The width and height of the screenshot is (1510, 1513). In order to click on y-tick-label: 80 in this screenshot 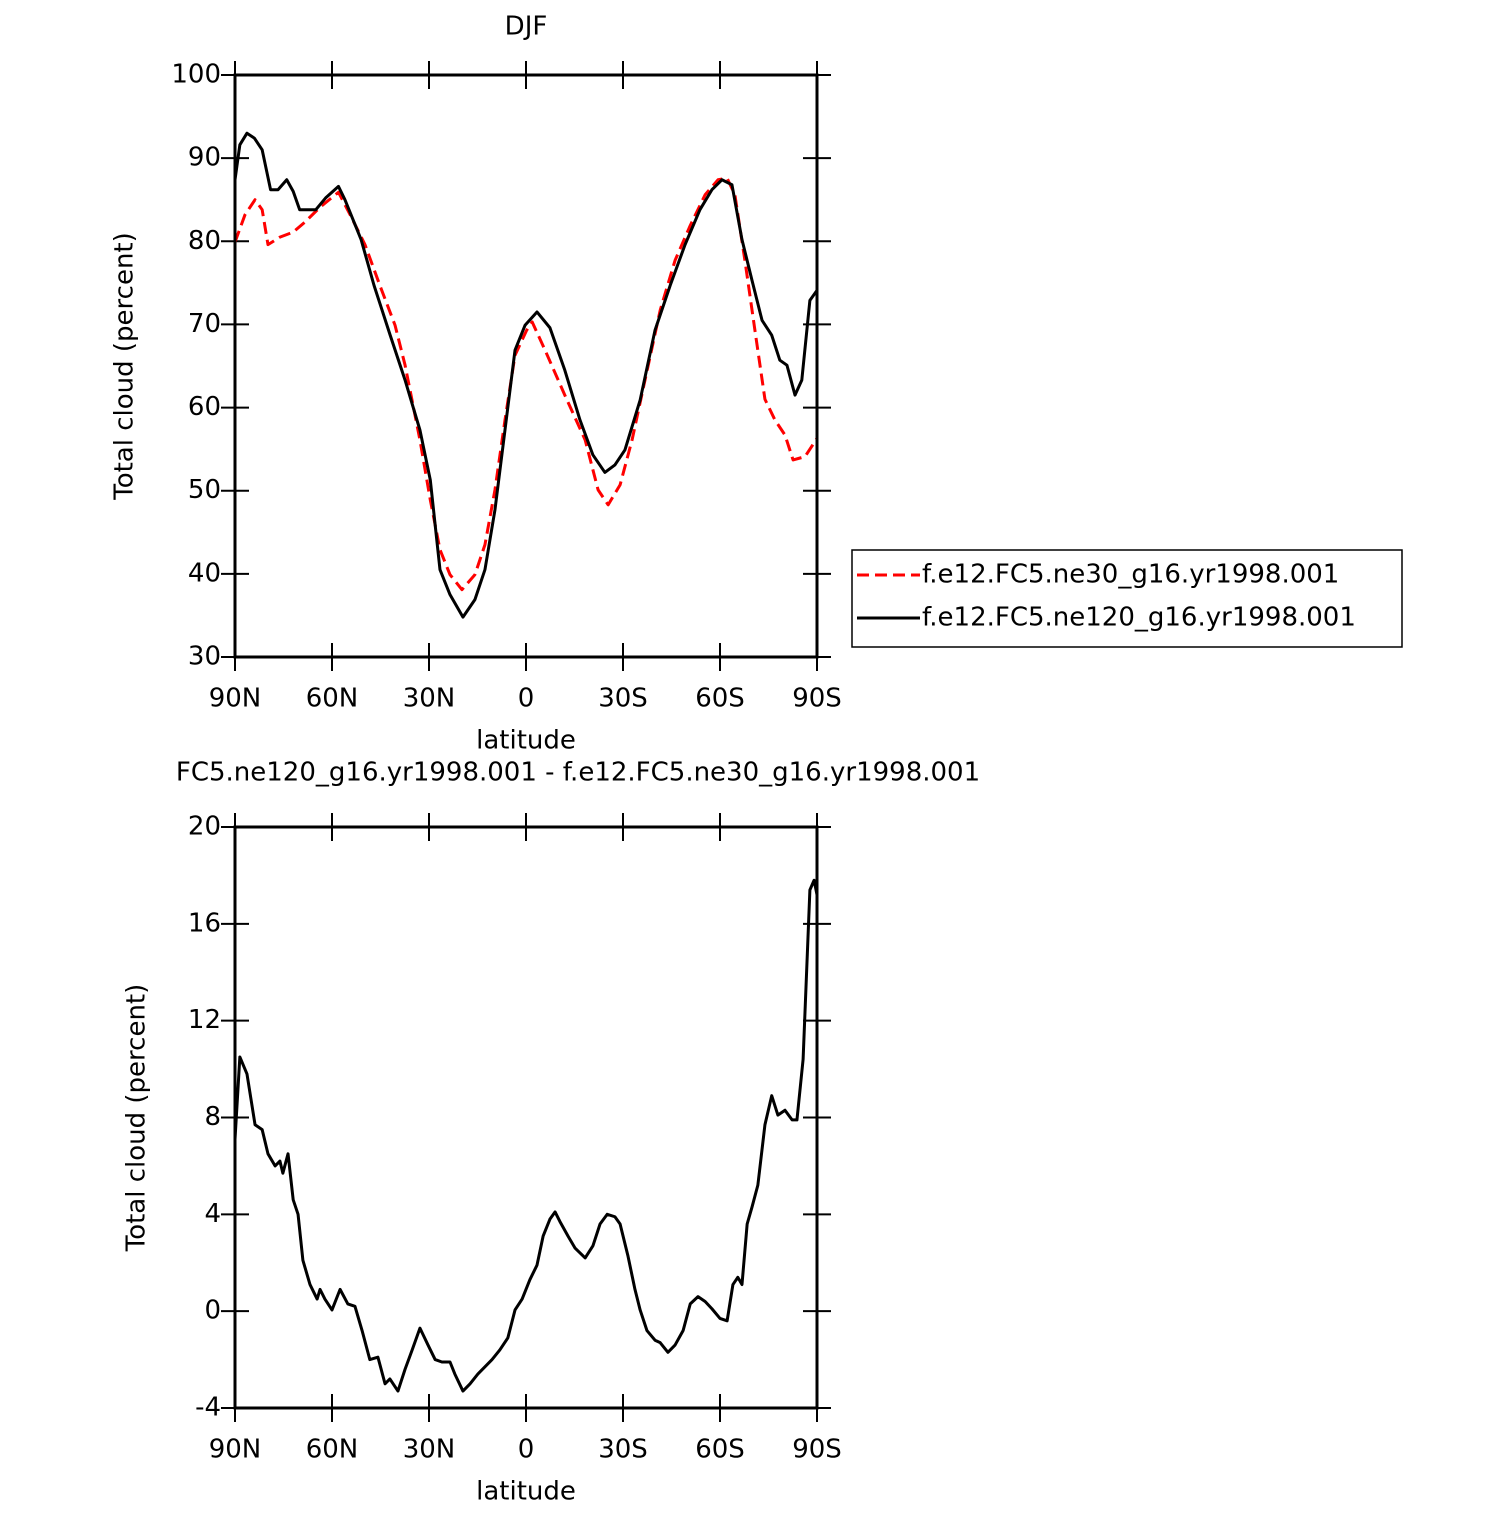, I will do `click(204, 241)`.